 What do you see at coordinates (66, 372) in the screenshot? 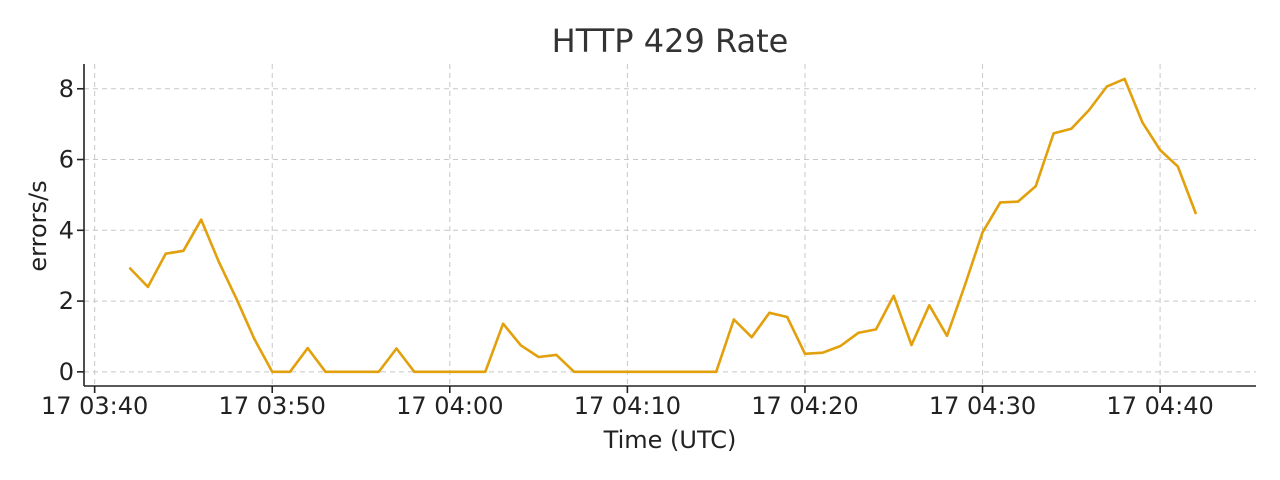
I see `y-tick-label: 0` at bounding box center [66, 372].